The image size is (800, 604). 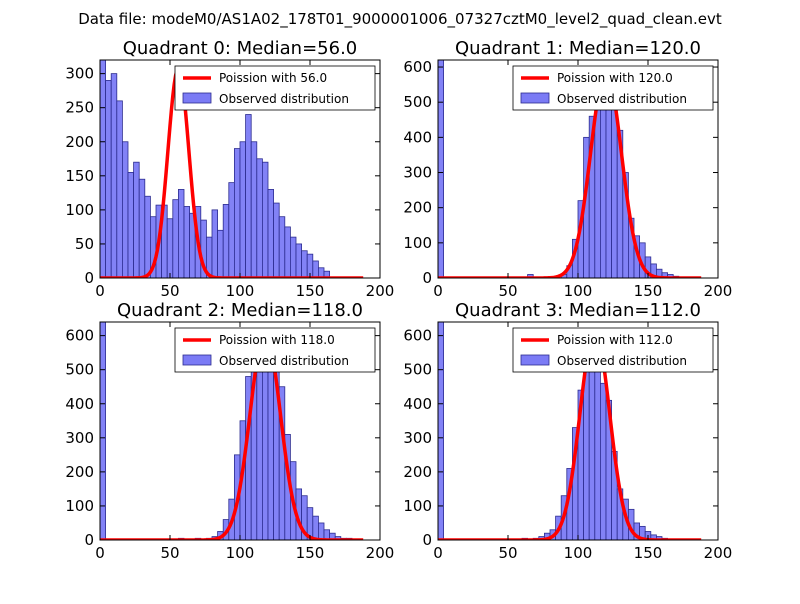 What do you see at coordinates (79, 108) in the screenshot?
I see `y-tick-label: 250` at bounding box center [79, 108].